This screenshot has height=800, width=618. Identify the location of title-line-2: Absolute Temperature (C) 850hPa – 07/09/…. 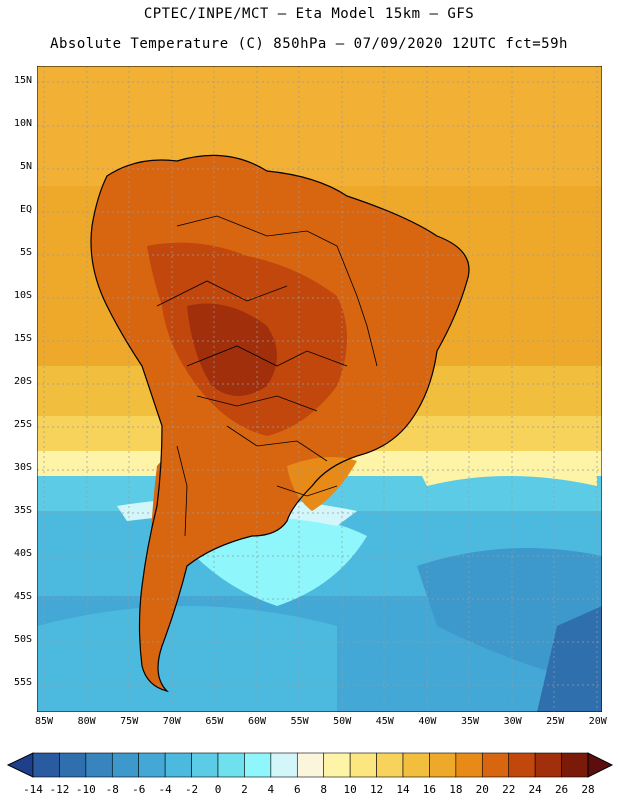
(309, 44).